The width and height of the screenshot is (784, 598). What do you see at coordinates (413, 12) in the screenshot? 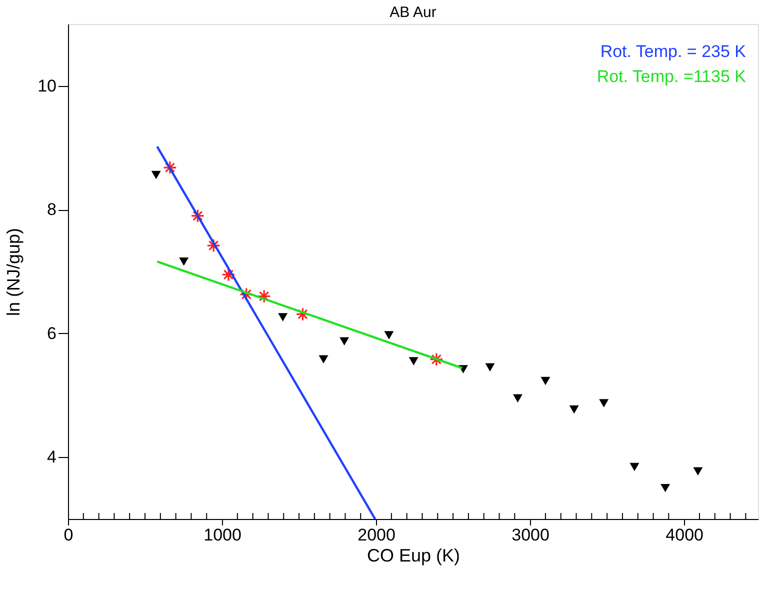
I see `chart-title: AB Aur` at bounding box center [413, 12].